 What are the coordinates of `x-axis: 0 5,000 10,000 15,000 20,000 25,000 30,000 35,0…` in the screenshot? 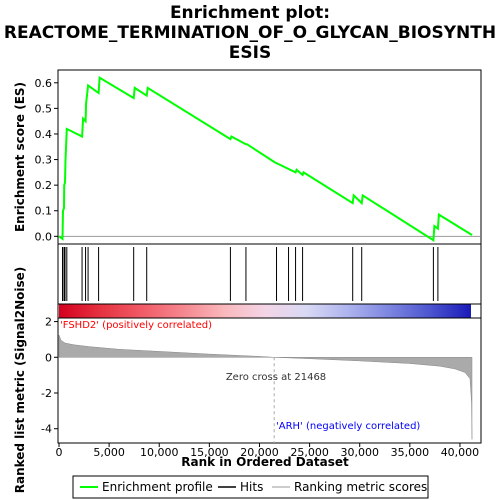 It's located at (268, 451).